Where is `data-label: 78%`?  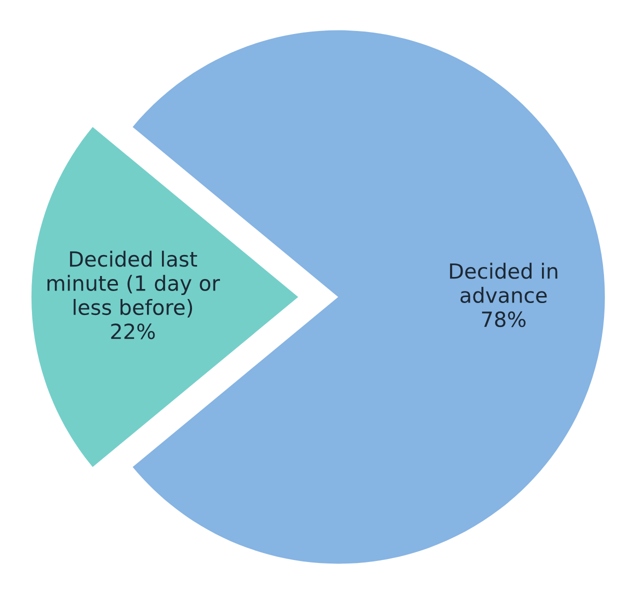
data-label: 78% is located at coordinates (504, 319).